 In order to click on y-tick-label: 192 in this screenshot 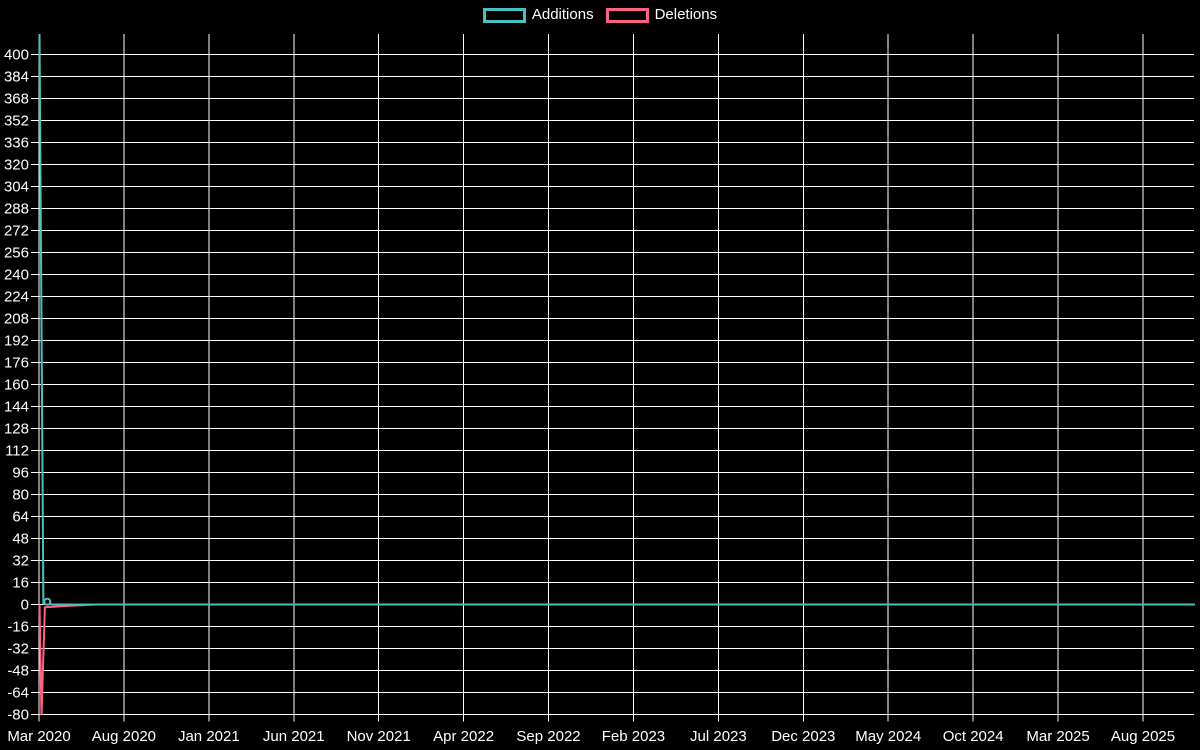, I will do `click(16, 341)`.